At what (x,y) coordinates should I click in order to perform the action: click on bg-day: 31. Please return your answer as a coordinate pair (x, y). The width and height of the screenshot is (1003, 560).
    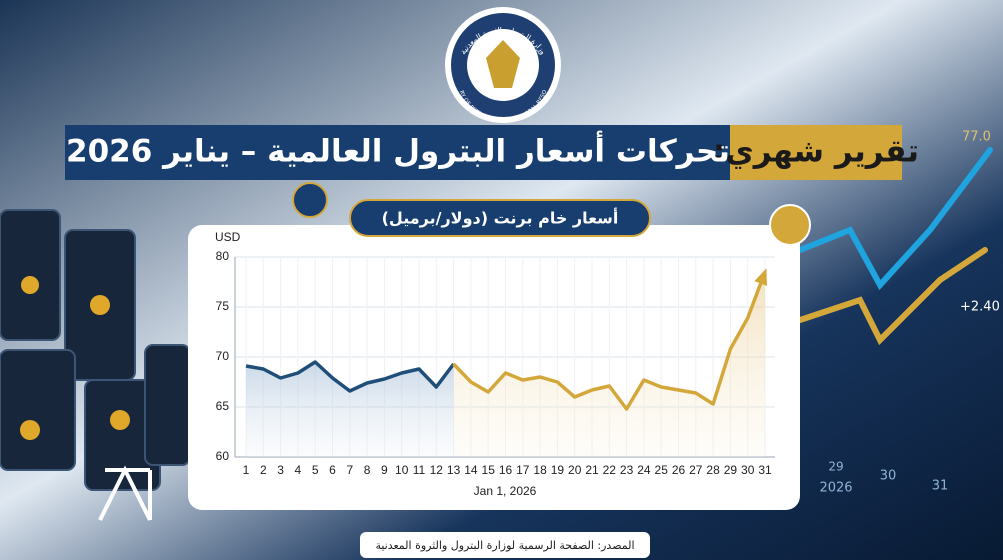
    Looking at the image, I should click on (940, 486).